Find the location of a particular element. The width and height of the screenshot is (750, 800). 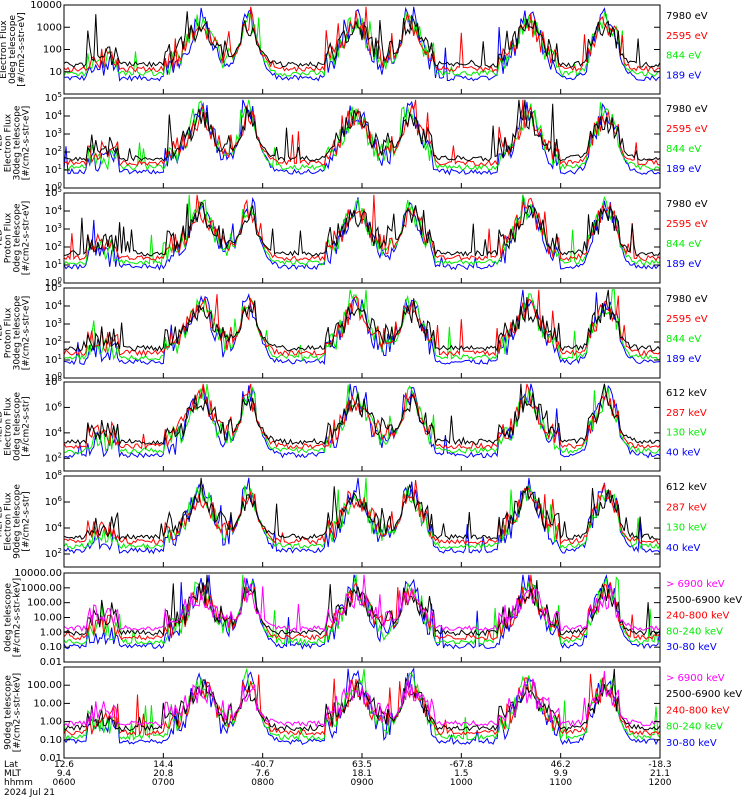

ylabel-line: 30deg telescope is located at coordinates (18, 142).